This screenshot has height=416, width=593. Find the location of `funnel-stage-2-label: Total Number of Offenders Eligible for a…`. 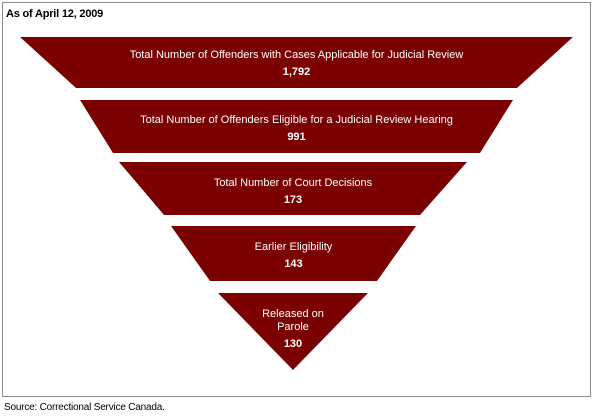

funnel-stage-2-label: Total Number of Offenders Eligible for a… is located at coordinates (296, 120).